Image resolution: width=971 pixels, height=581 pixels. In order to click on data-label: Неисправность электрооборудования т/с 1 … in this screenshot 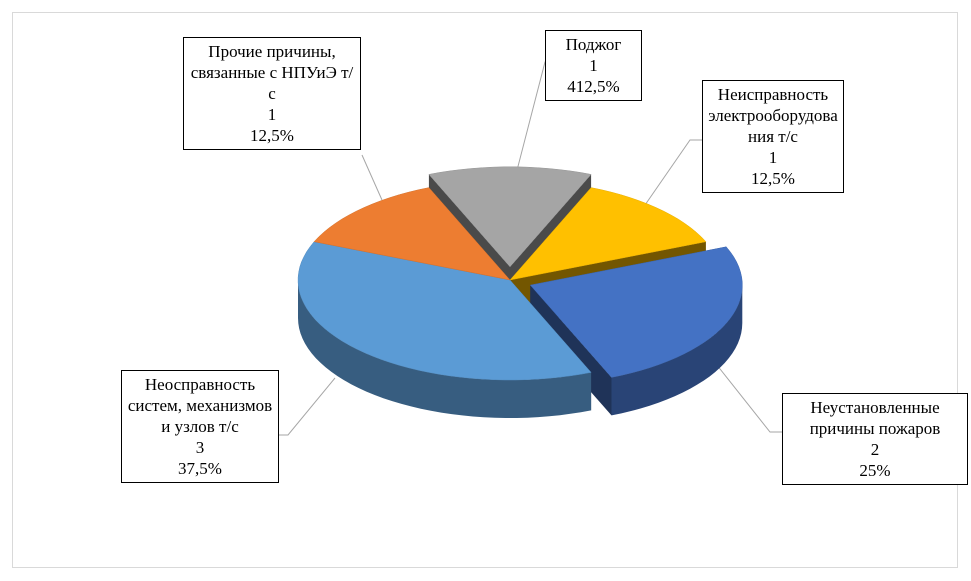, I will do `click(773, 136)`.